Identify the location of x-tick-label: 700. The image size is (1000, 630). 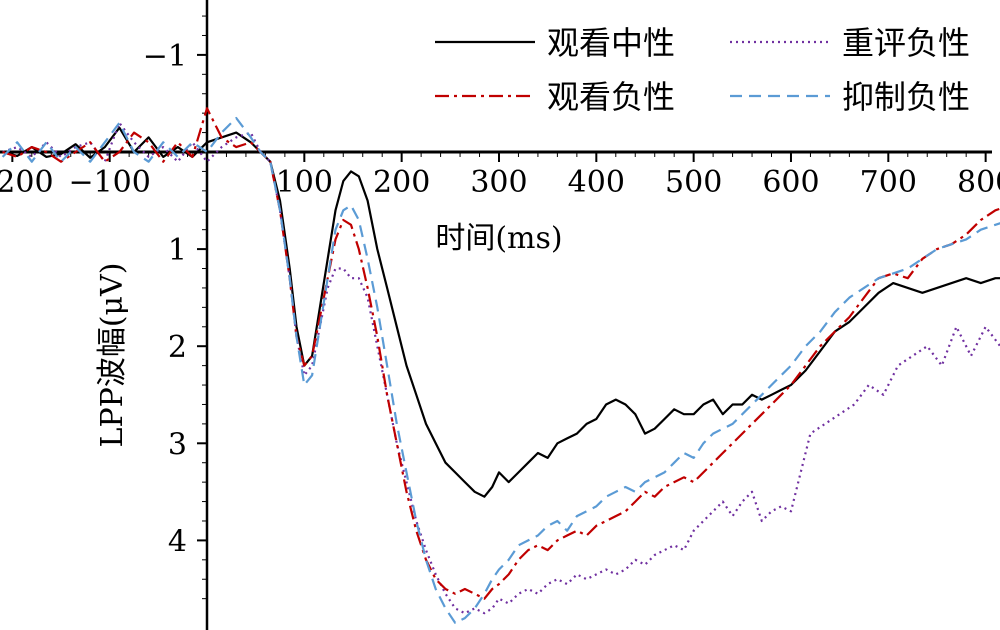
(888, 182).